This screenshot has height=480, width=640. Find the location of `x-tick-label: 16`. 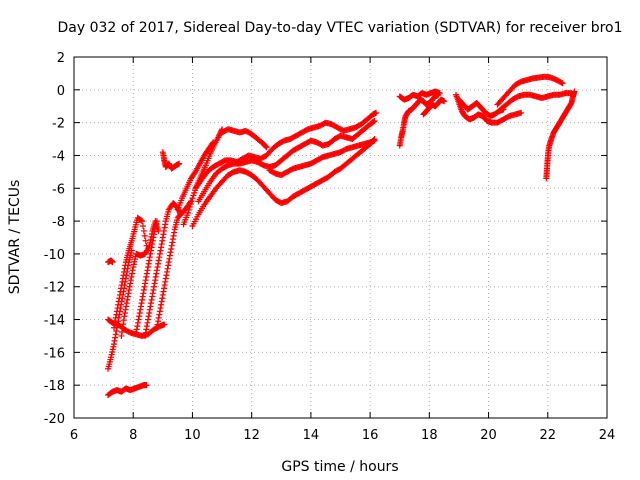

x-tick-label: 16 is located at coordinates (370, 435).